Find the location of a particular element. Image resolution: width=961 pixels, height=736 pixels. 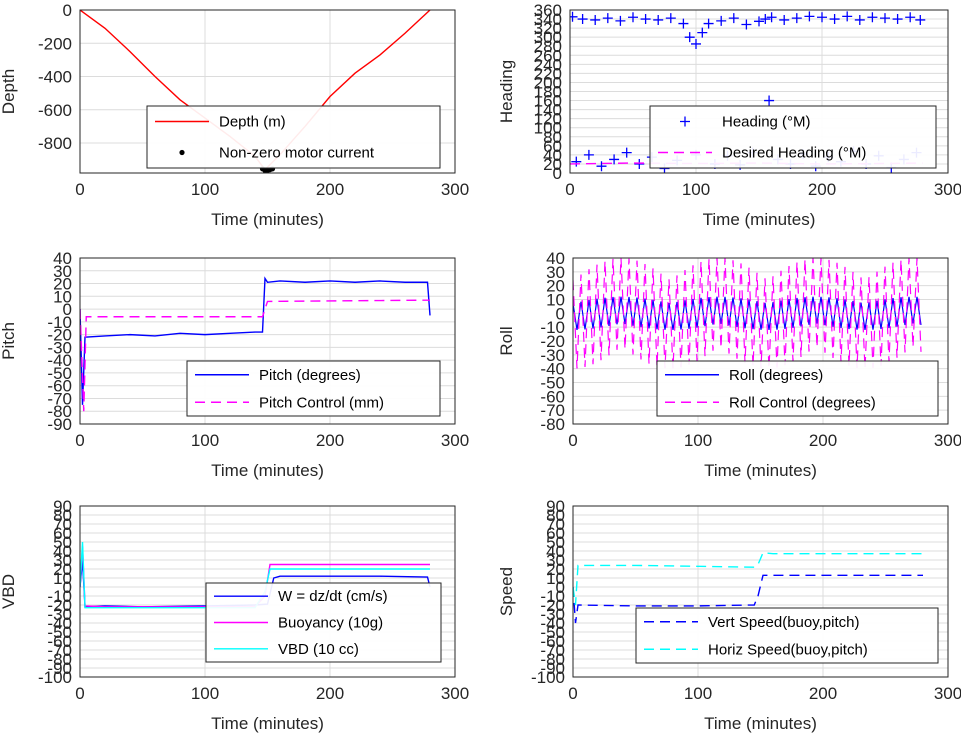

legend: Depth (m) Non-zero motor current is located at coordinates (293, 137).